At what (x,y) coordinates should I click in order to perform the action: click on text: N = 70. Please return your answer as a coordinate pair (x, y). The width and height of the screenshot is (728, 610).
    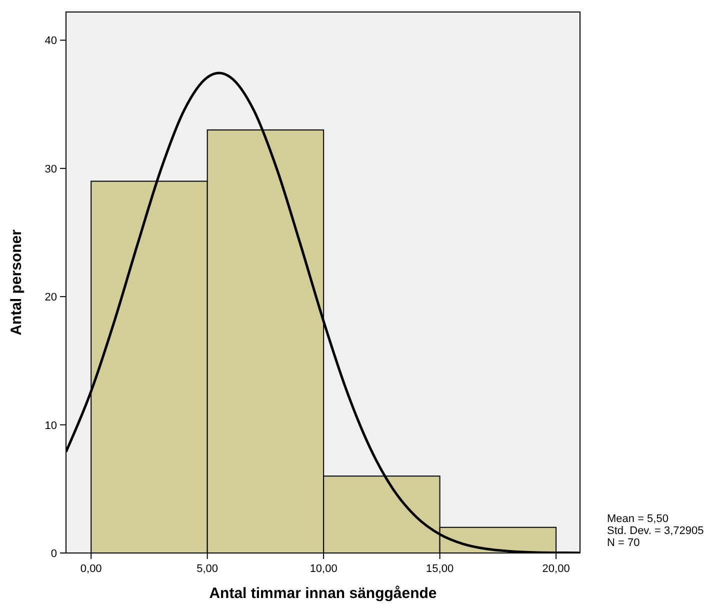
    Looking at the image, I should click on (623, 543).